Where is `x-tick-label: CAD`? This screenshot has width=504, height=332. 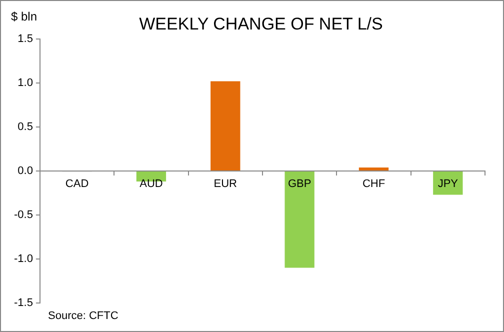 x-tick-label: CAD is located at coordinates (77, 184).